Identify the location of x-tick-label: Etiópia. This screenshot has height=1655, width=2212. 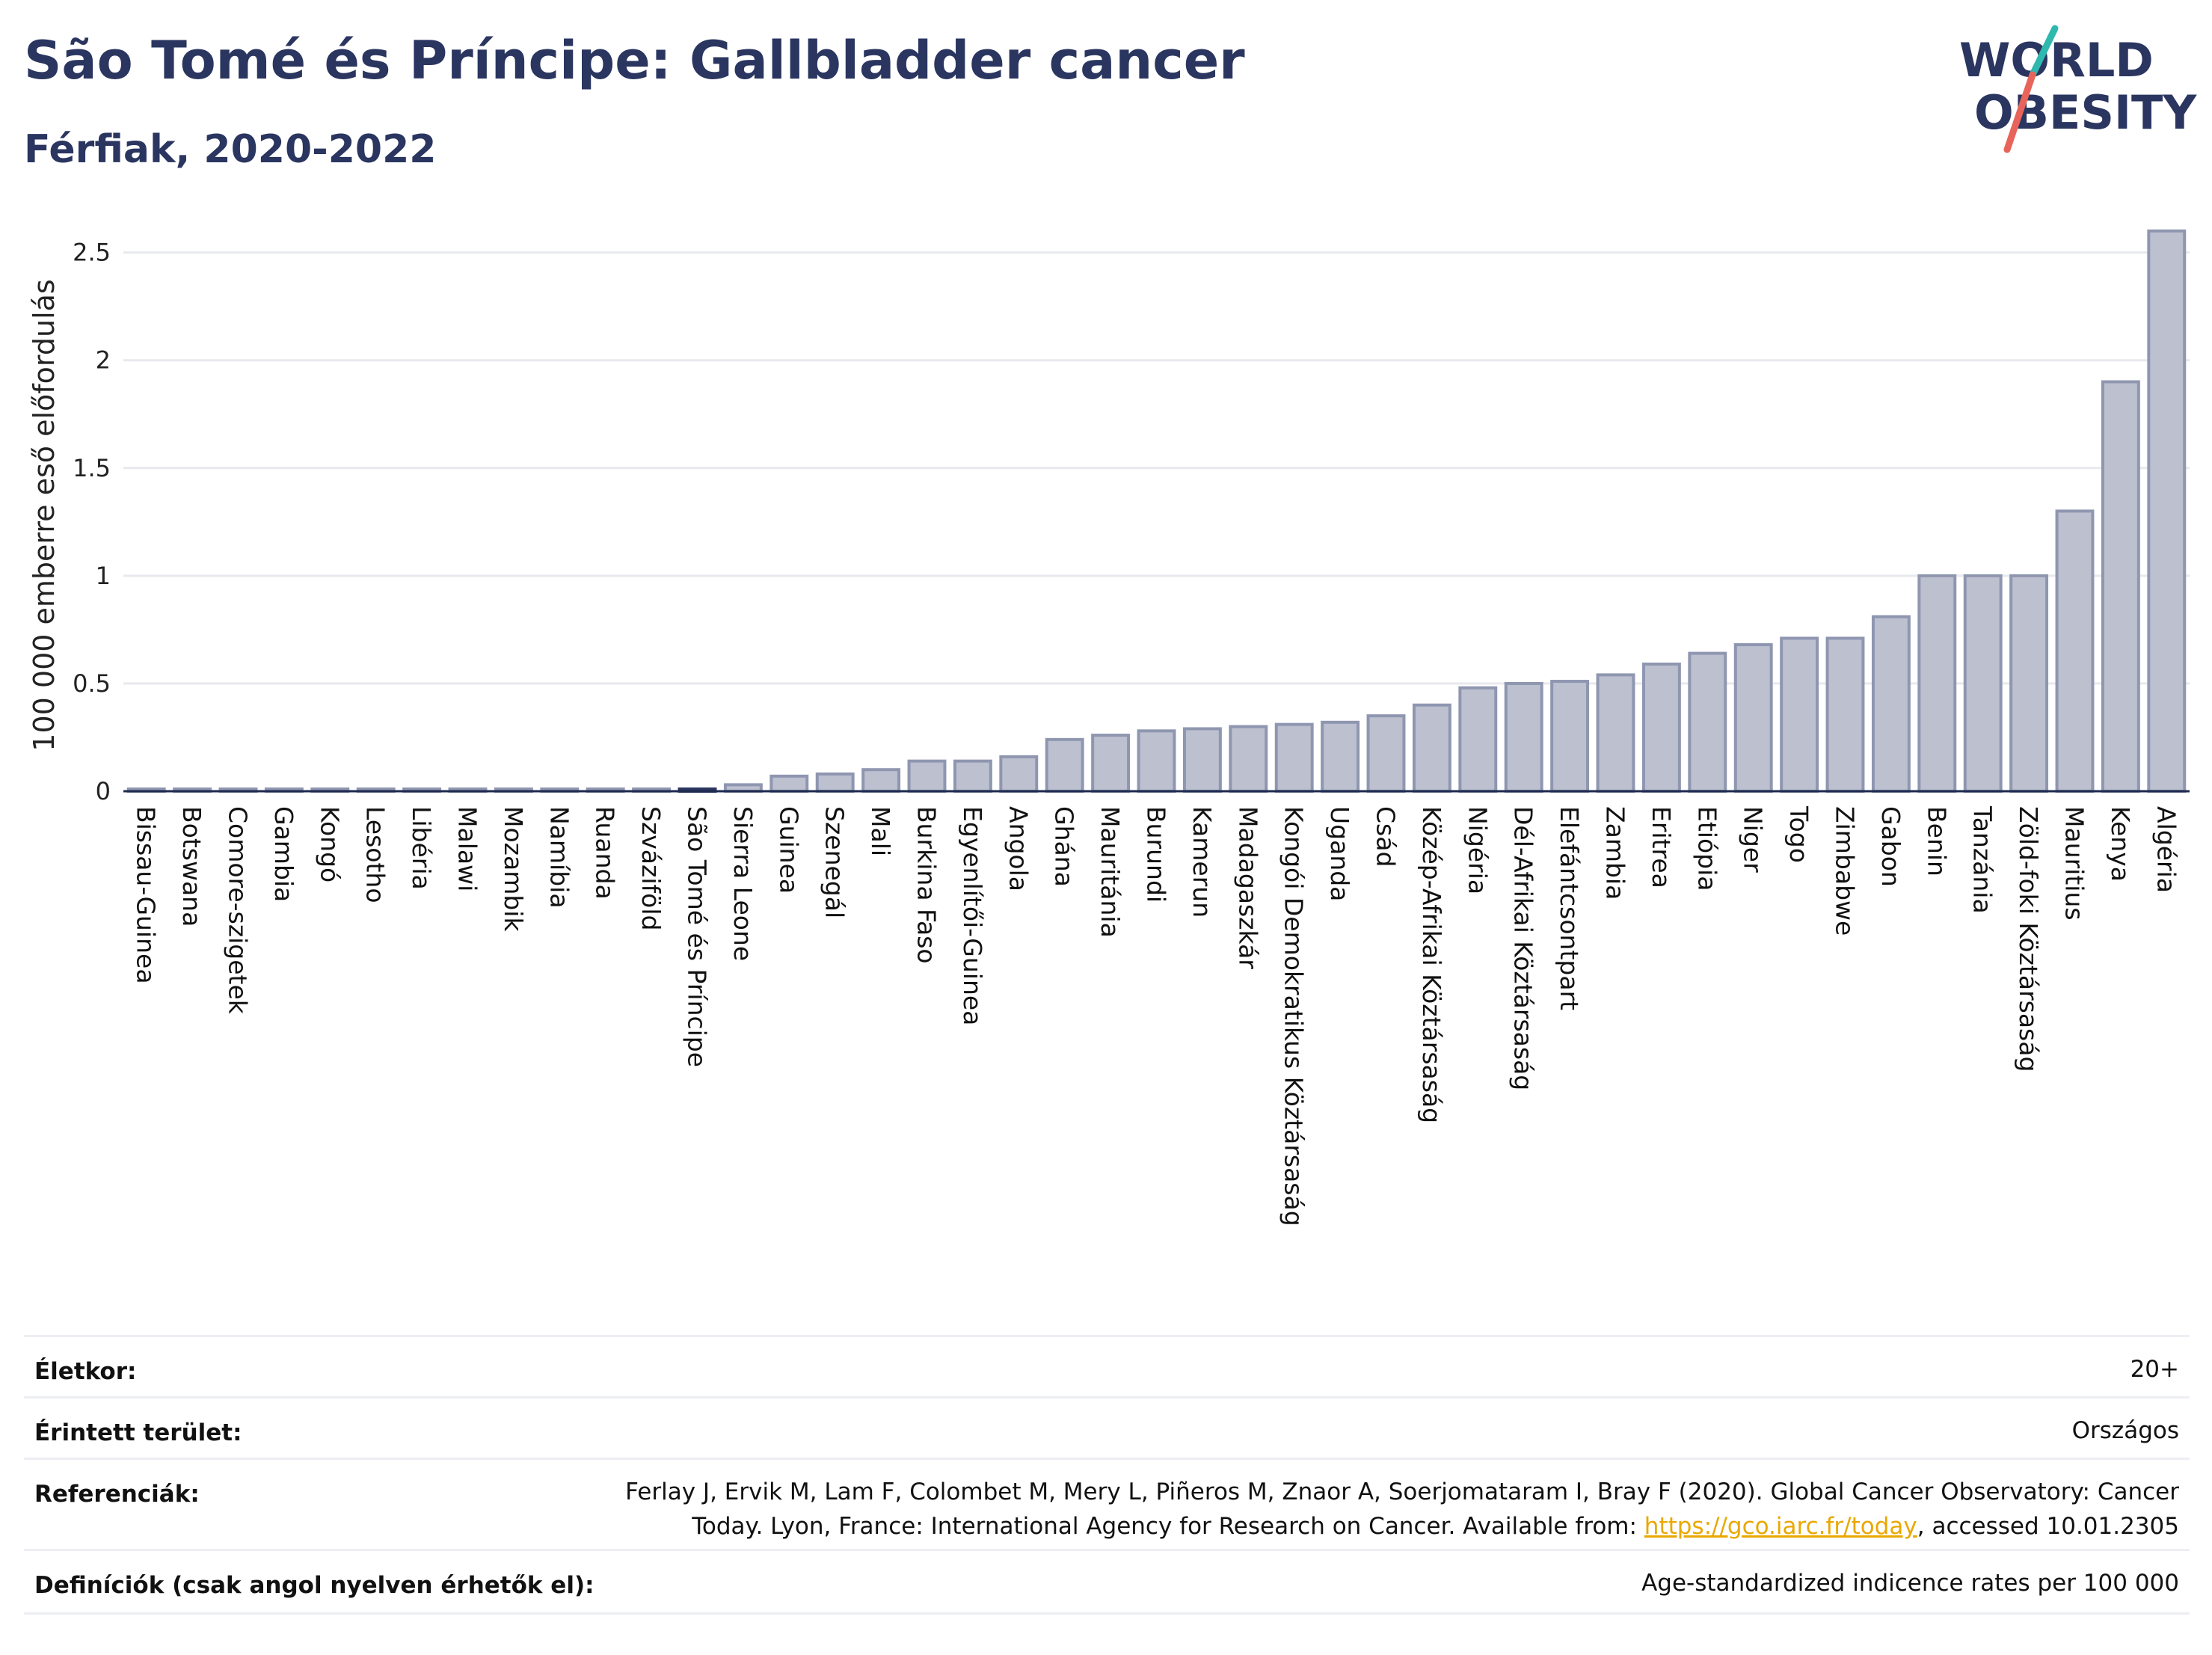
(1706, 848).